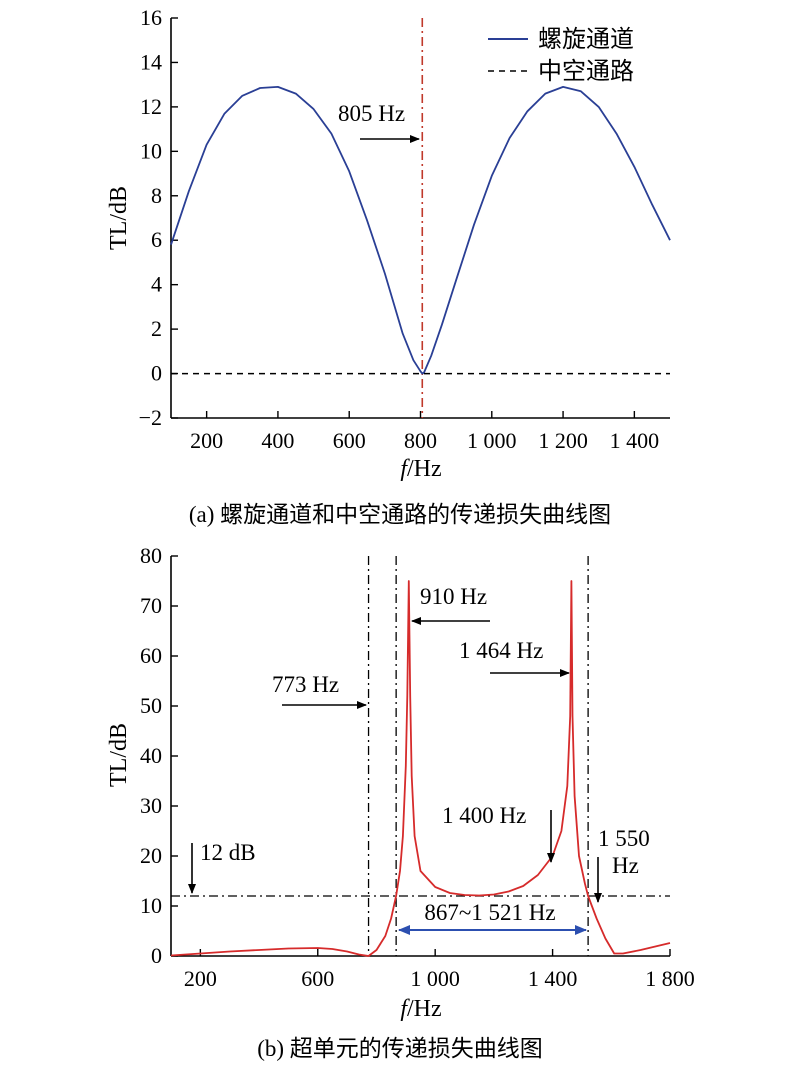 The width and height of the screenshot is (800, 1069). Describe the element at coordinates (151, 655) in the screenshot. I see `chart-b-ytick-label: 60` at that location.